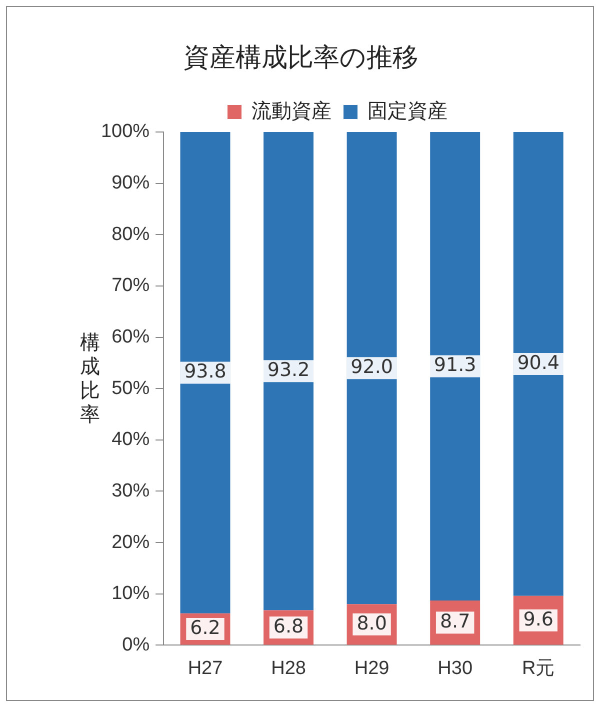 The width and height of the screenshot is (602, 707). Describe the element at coordinates (372, 668) in the screenshot. I see `x-tick-label: H29` at that location.